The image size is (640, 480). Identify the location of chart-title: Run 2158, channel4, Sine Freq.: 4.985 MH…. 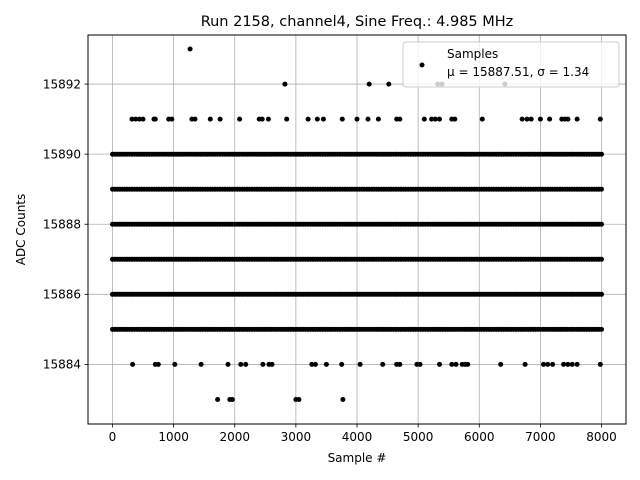
(357, 22).